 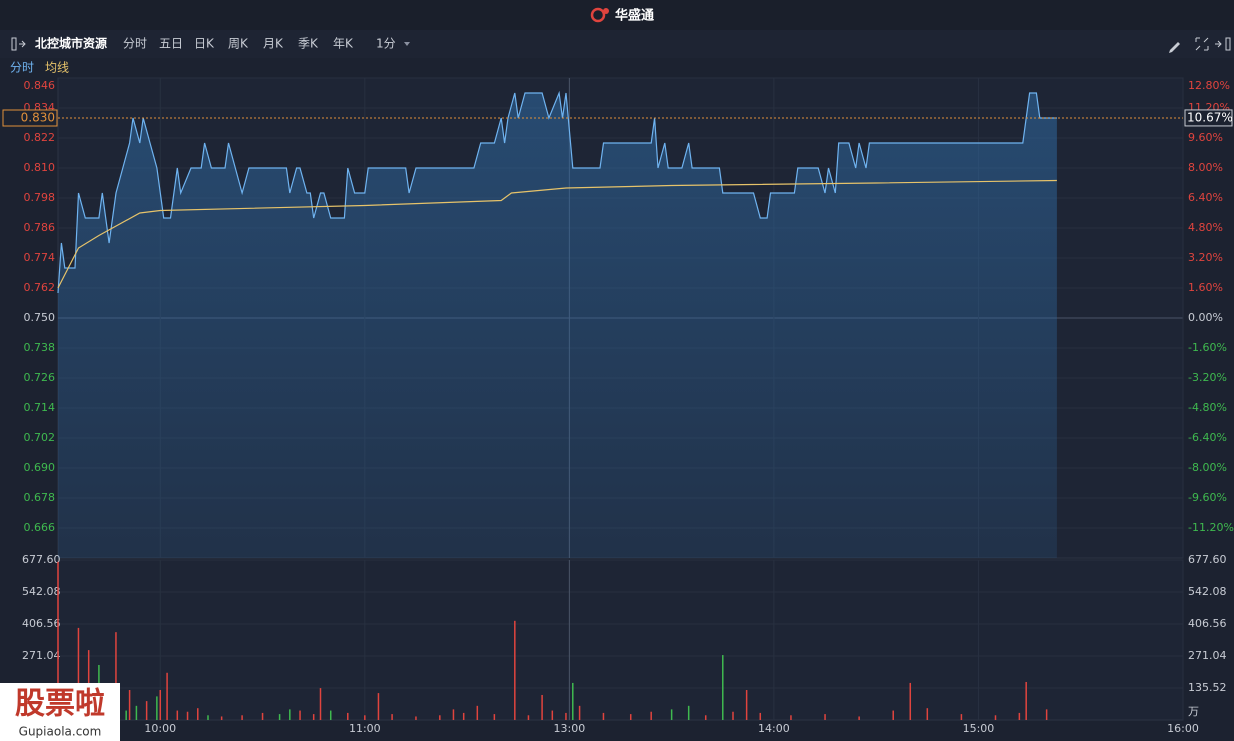 I want to click on tab: 分时, so click(x=135, y=44).